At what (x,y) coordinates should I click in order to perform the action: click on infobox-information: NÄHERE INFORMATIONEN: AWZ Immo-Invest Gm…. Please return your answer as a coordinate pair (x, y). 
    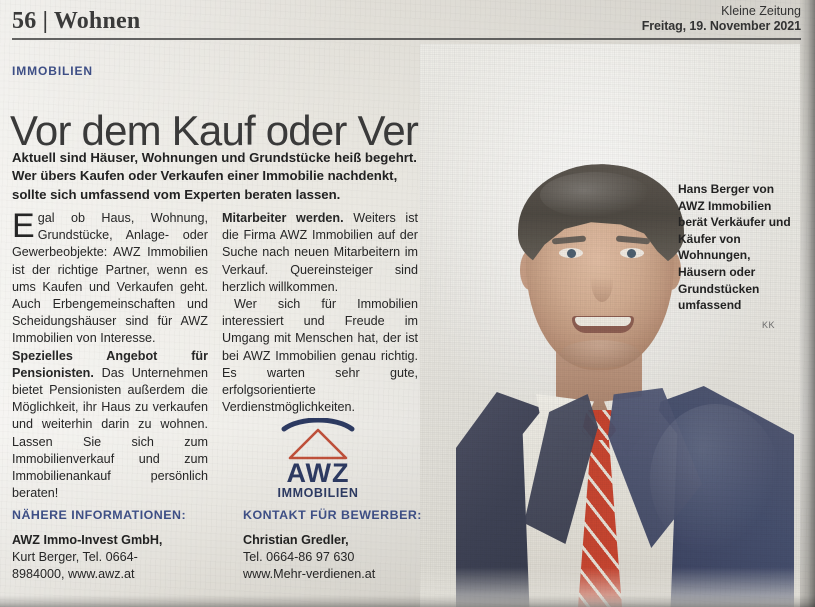
    Looking at the image, I should click on (117, 545).